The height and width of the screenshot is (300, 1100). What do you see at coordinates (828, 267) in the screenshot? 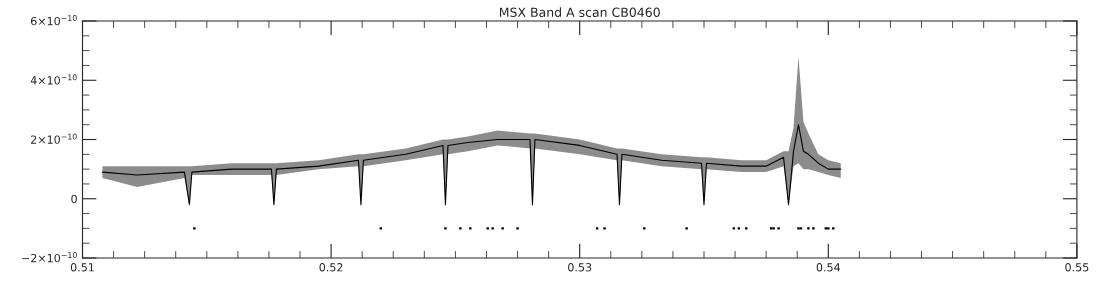
I see `x-tick-label: 0.54` at bounding box center [828, 267].